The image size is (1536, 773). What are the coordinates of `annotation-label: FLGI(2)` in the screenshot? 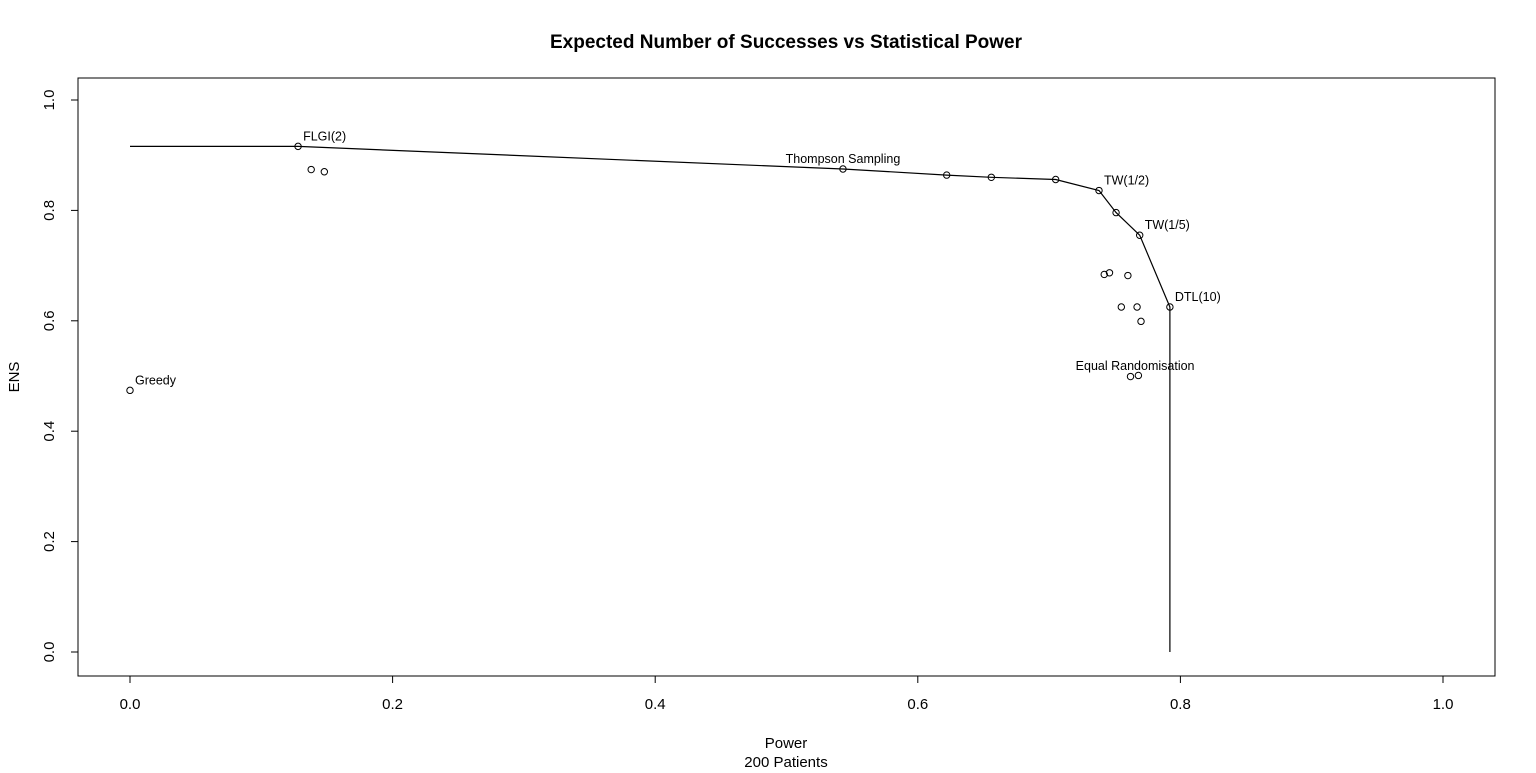 It's located at (324, 136).